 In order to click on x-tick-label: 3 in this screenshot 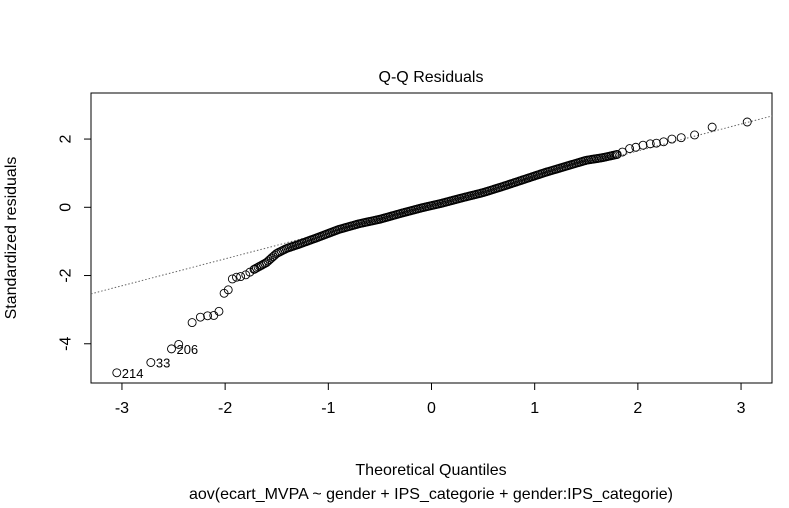, I will do `click(741, 408)`.